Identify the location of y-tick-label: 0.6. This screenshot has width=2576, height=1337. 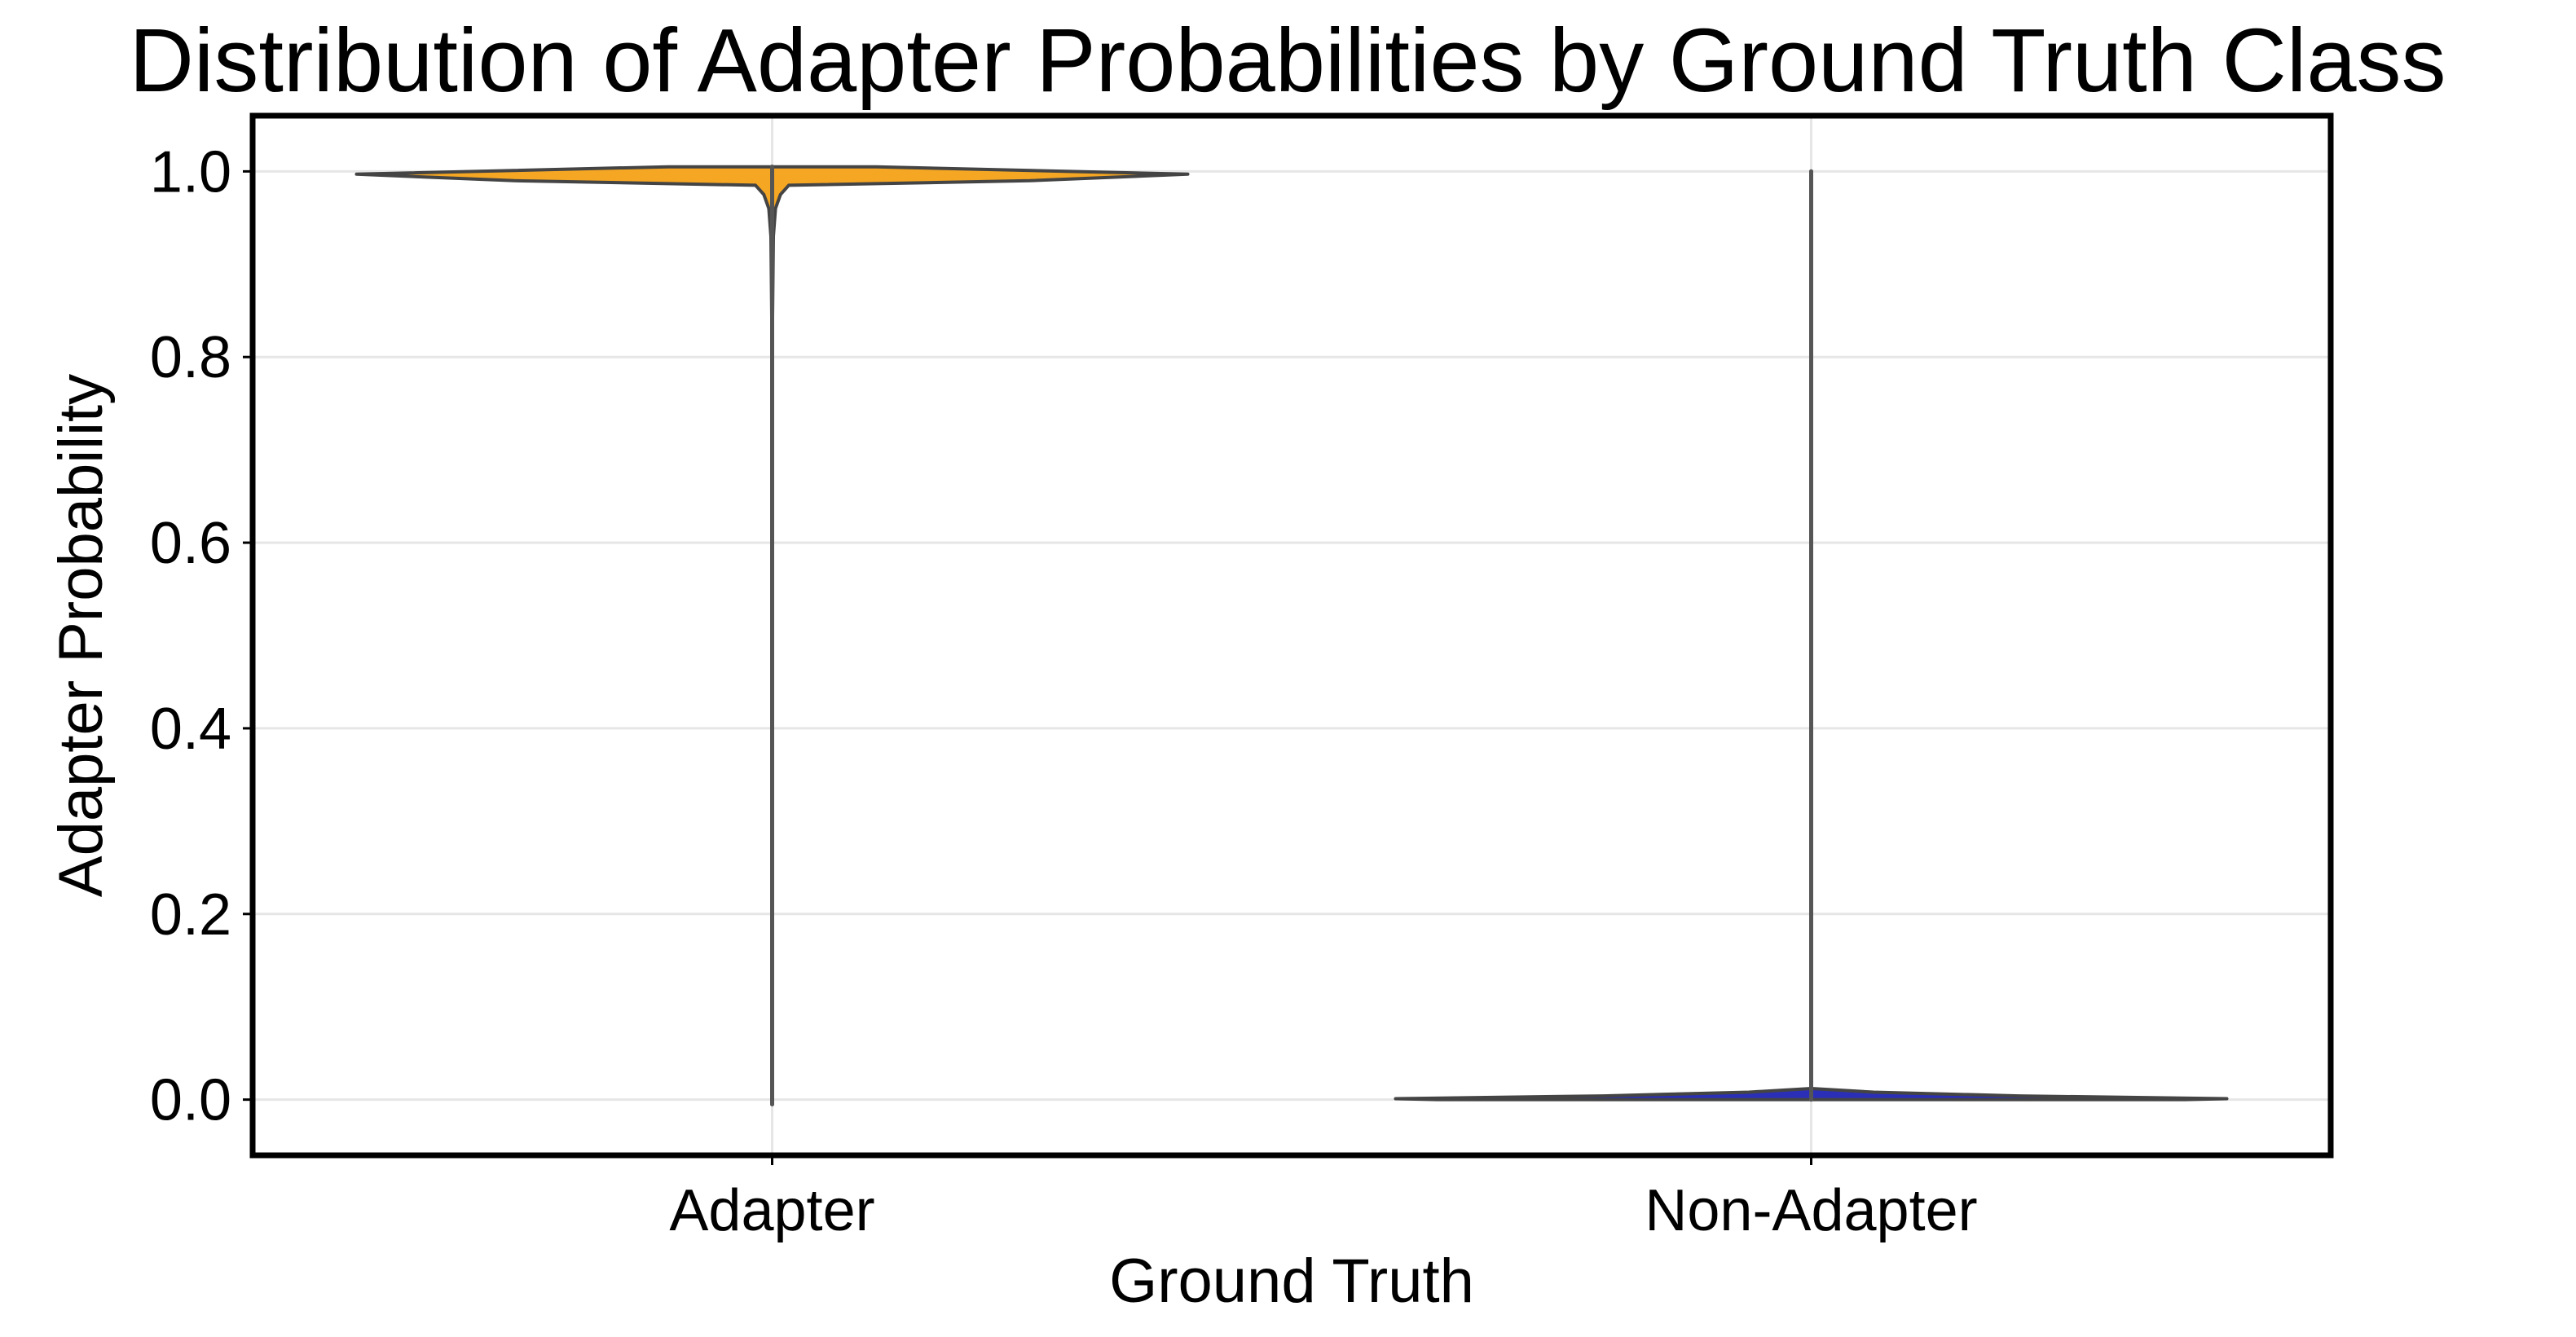
(191, 543).